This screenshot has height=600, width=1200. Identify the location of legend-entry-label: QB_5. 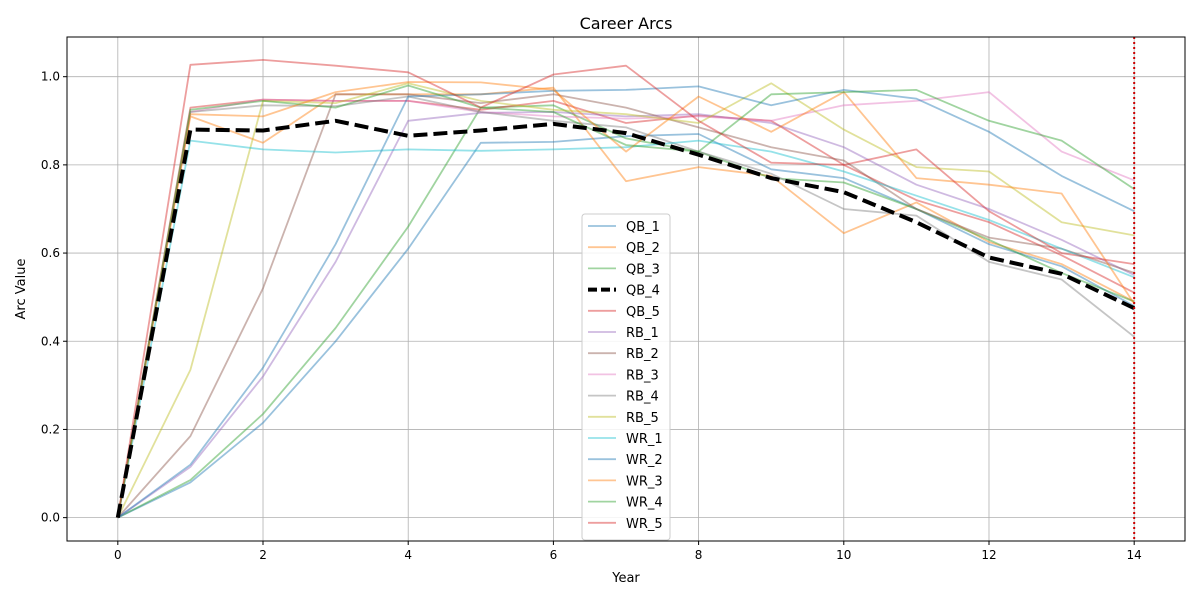
(643, 312).